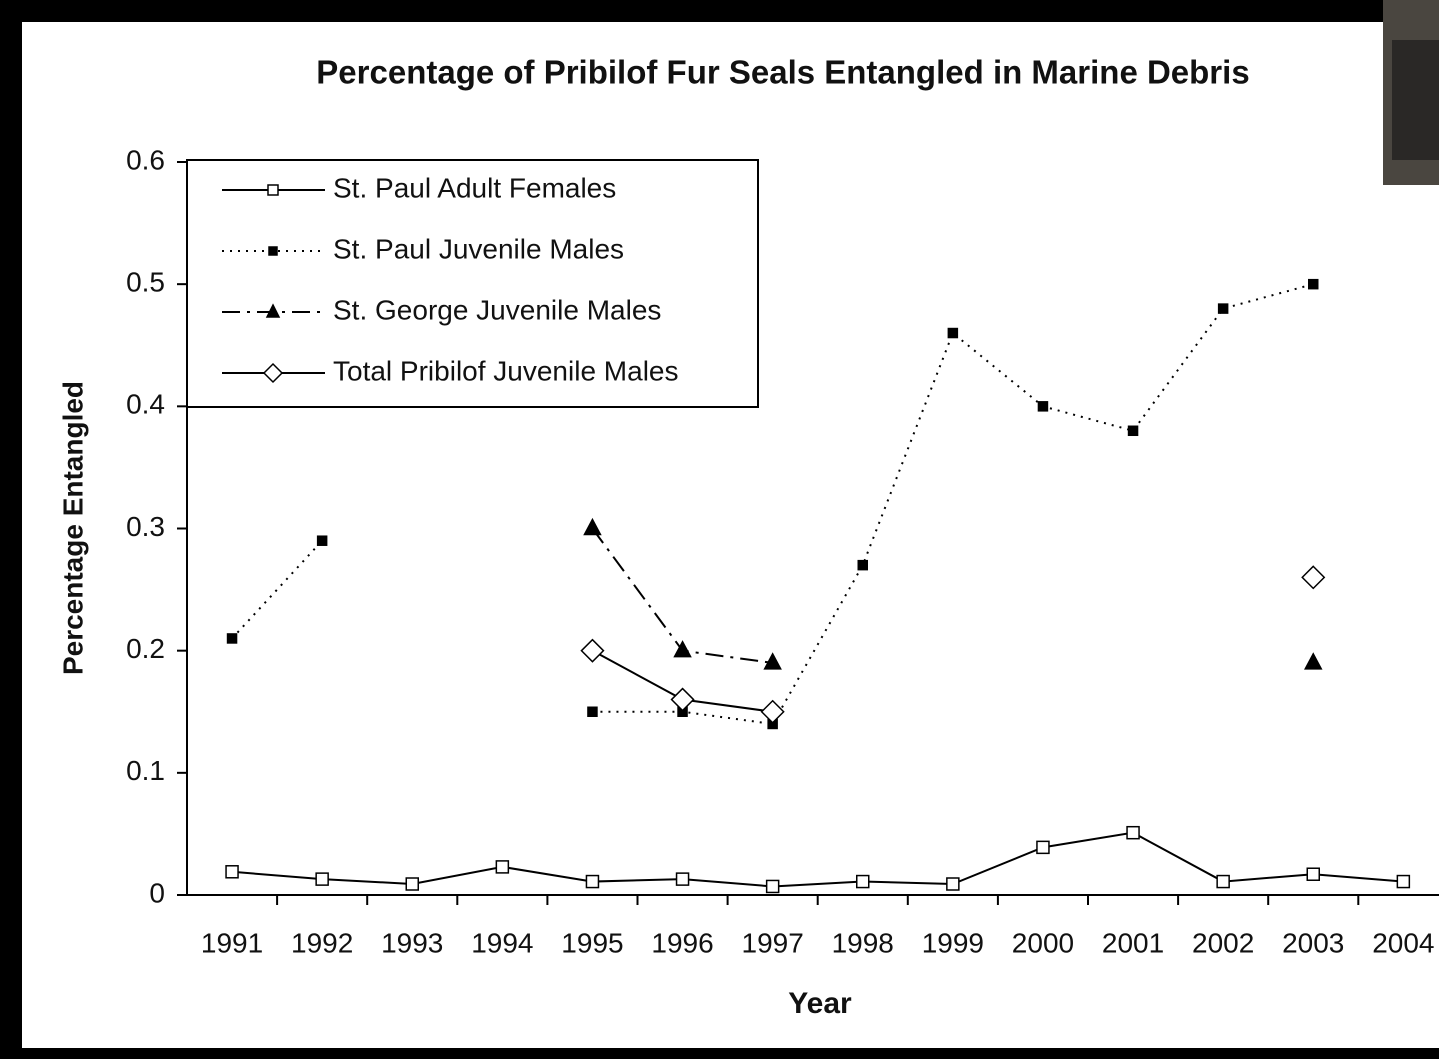  I want to click on y-tick-label: 0.2, so click(145, 648).